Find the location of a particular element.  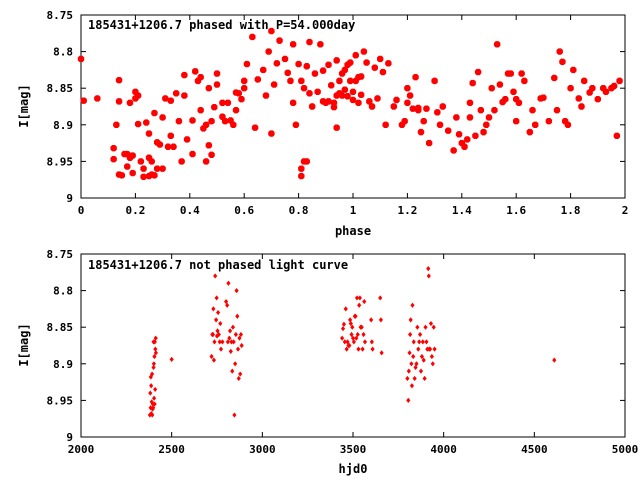

x-axis-label: phase is located at coordinates (353, 231).